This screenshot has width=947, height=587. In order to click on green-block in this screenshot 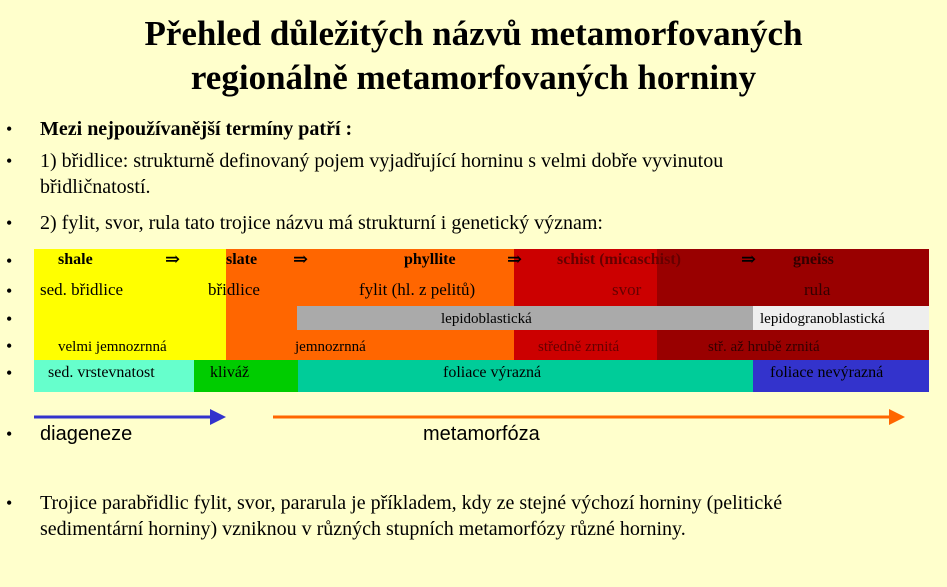, I will do `click(246, 376)`.